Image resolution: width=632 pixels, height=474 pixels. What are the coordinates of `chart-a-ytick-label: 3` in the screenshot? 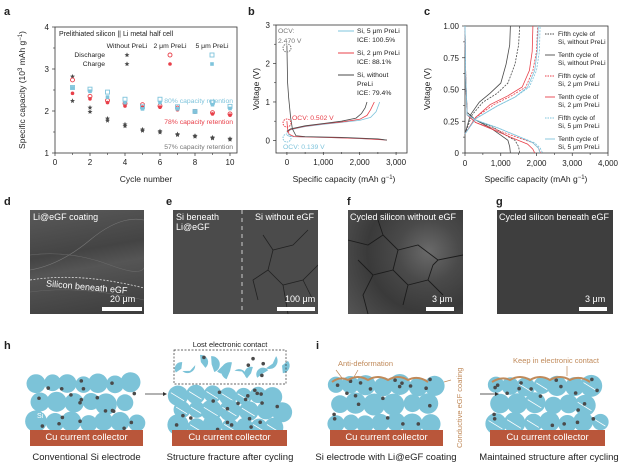 It's located at (47, 69).